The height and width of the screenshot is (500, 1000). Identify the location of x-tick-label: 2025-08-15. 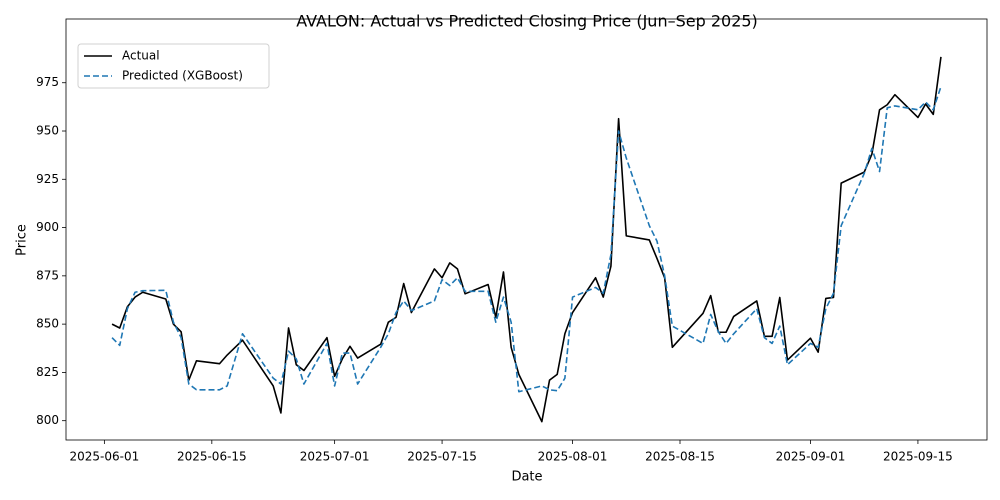
(680, 457).